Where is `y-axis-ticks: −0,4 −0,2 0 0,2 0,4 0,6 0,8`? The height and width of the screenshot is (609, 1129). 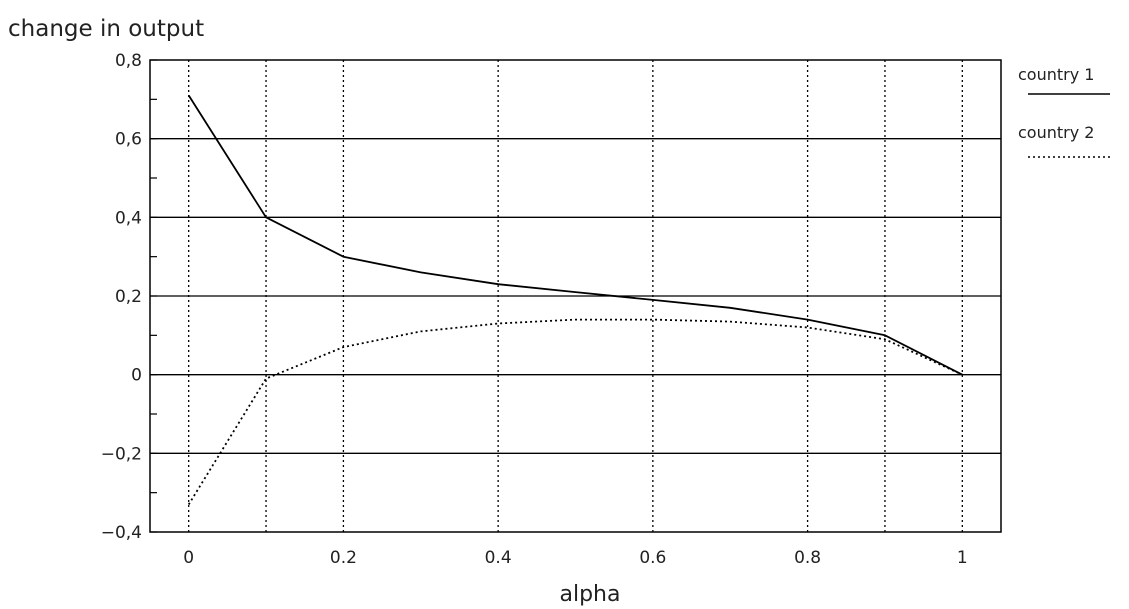
y-axis-ticks: −0,4 −0,2 0 0,2 0,4 0,6 0,8 is located at coordinates (121, 297).